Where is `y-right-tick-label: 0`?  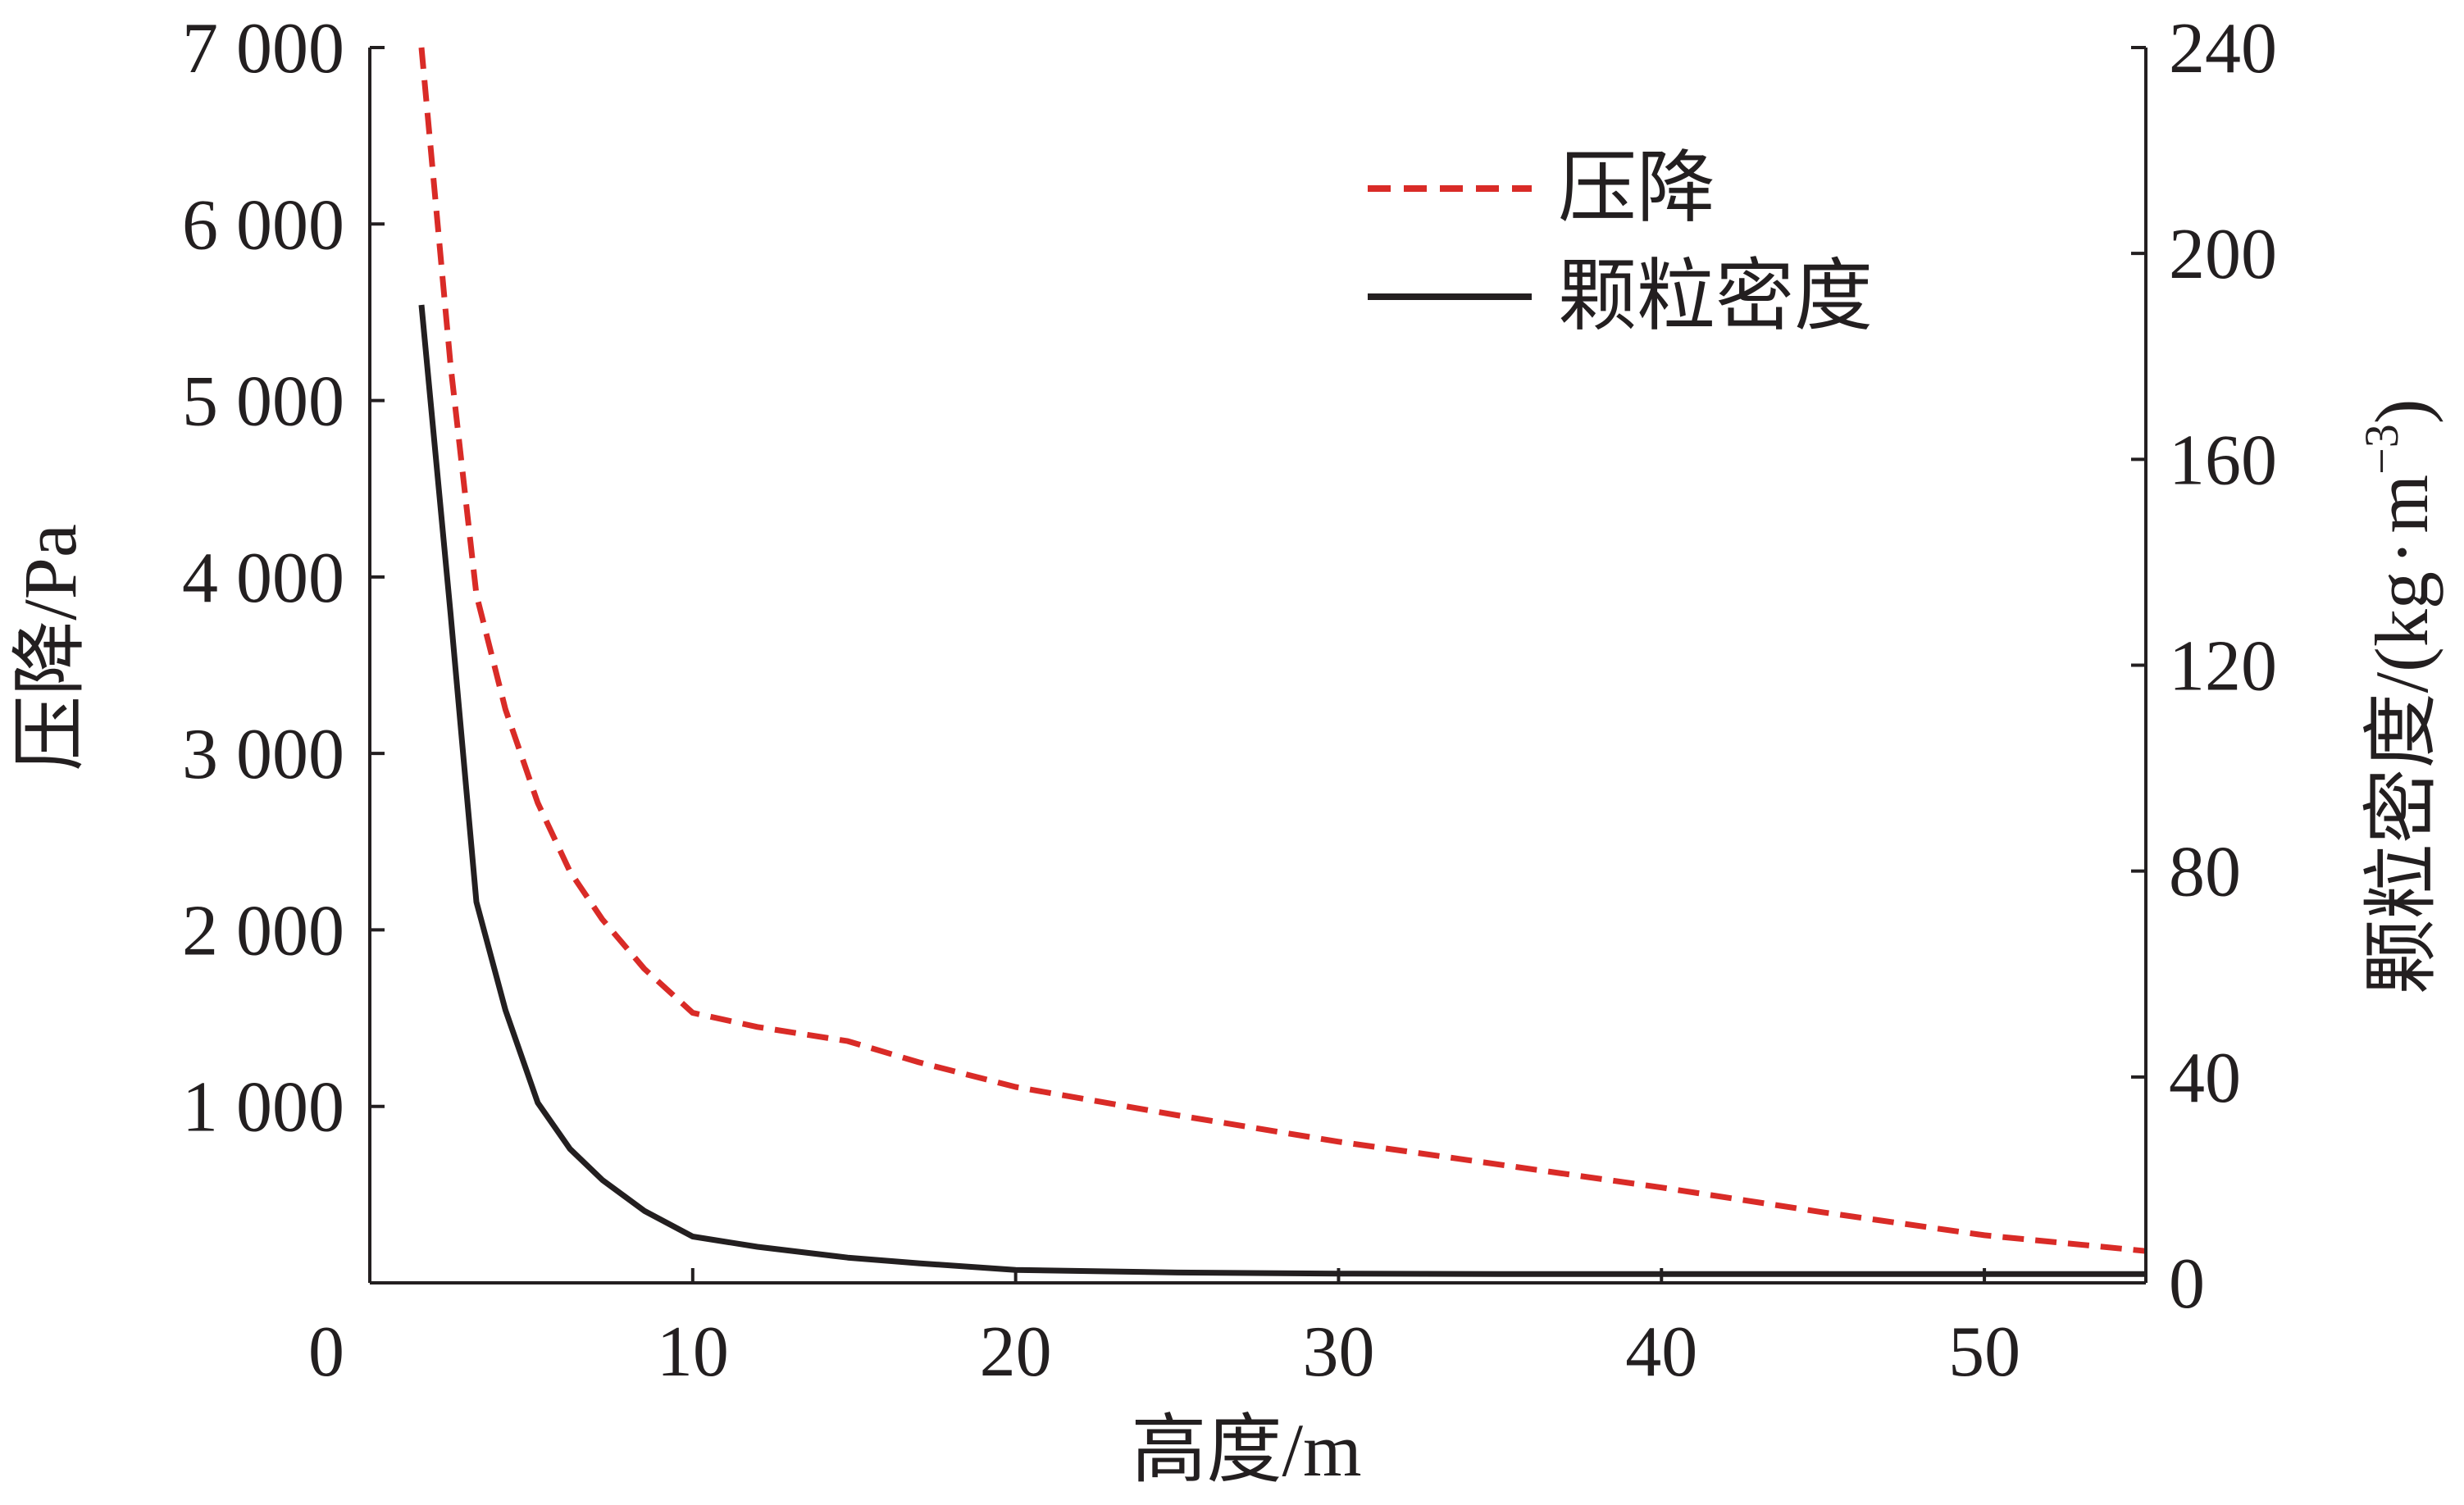 y-right-tick-label: 0 is located at coordinates (2187, 1284).